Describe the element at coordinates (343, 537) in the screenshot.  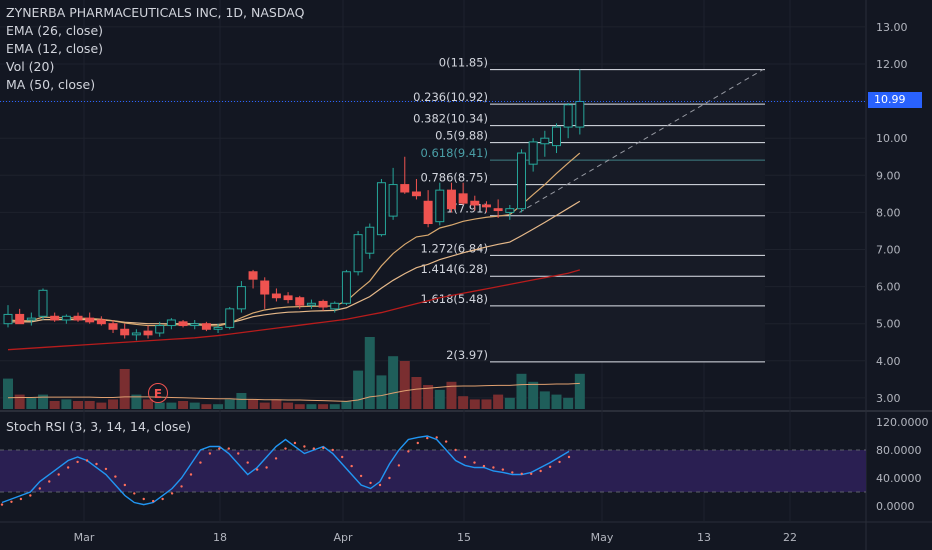
I see `time-tick-label: Apr` at that location.